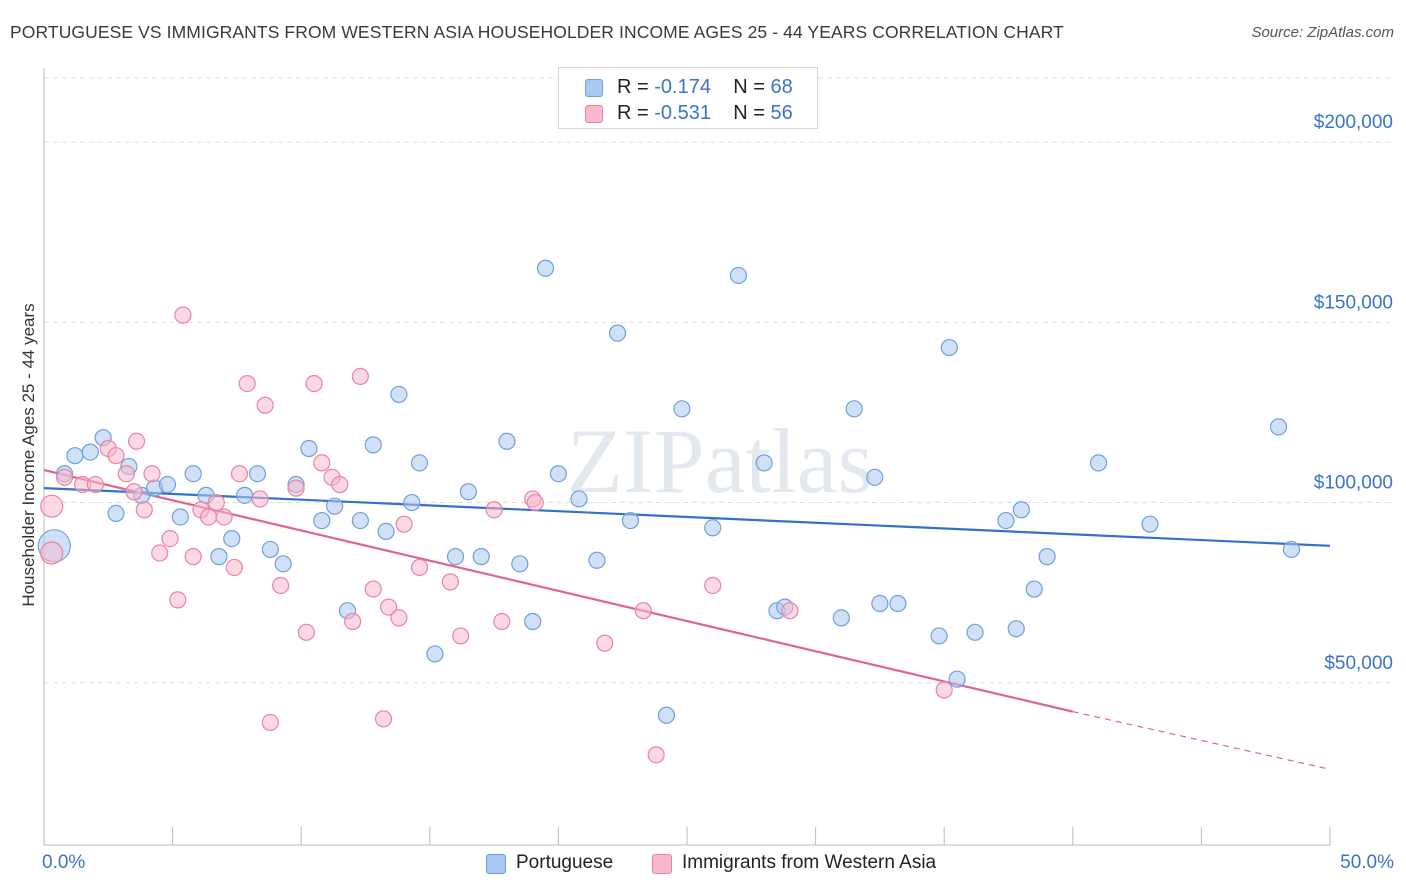 The image size is (1406, 892). What do you see at coordinates (1353, 393) in the screenshot?
I see `y-tick-labels: $50,000 $100,000 $150,000 $200,000` at bounding box center [1353, 393].